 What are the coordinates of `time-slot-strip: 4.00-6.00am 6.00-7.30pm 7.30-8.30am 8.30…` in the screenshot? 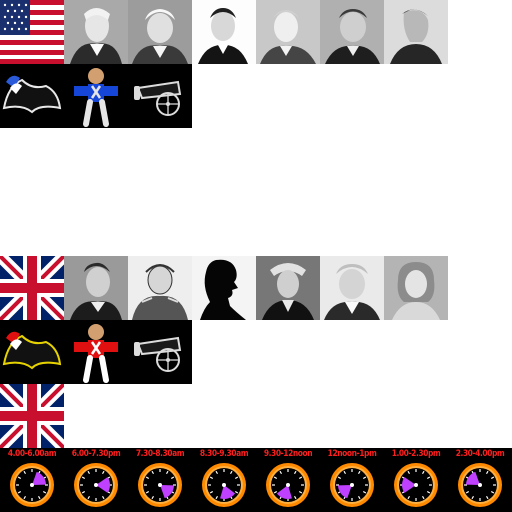 It's located at (256, 480).